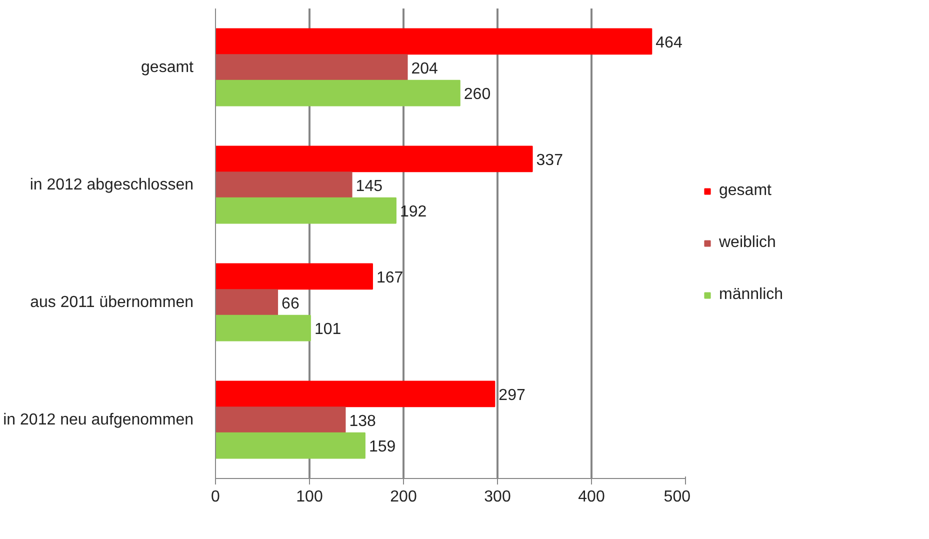  I want to click on data-label: 297, so click(512, 395).